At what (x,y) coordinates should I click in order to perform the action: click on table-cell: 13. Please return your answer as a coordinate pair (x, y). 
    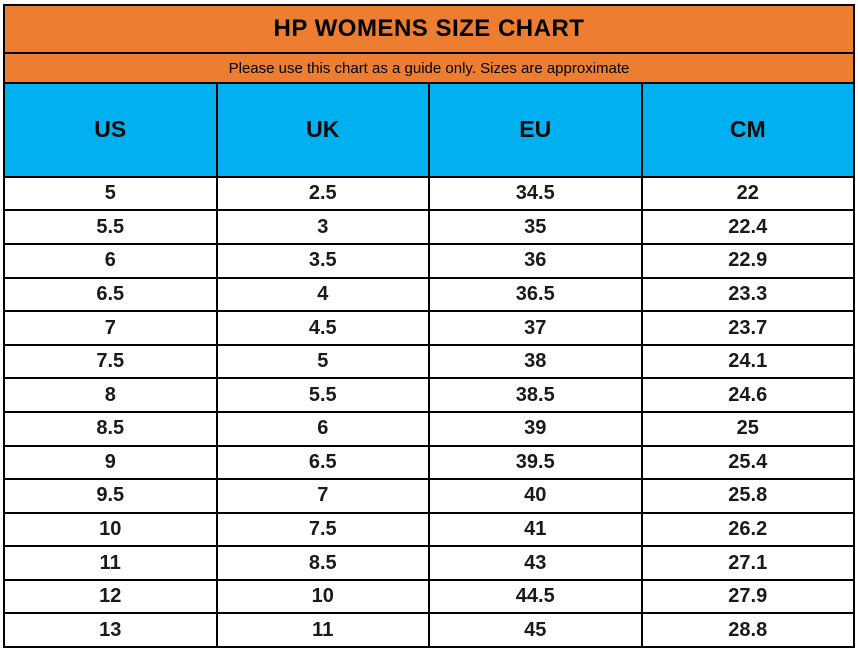
    Looking at the image, I should click on (110, 630).